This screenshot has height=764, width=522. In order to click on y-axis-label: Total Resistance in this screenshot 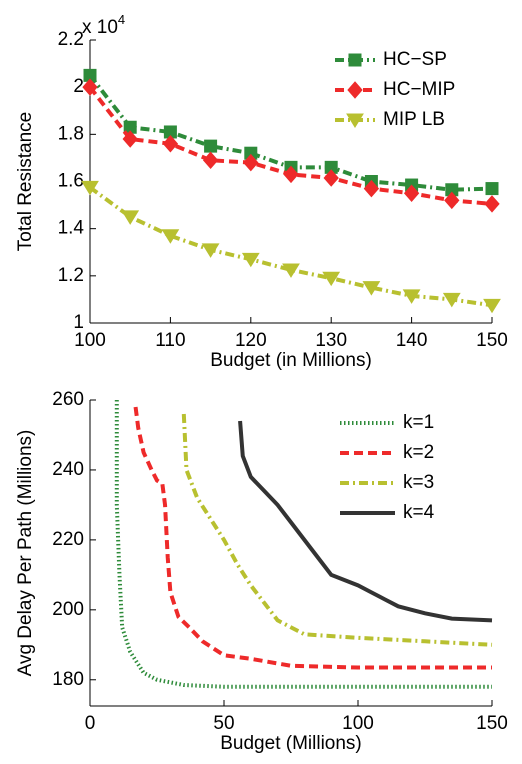, I will do `click(25, 181)`.